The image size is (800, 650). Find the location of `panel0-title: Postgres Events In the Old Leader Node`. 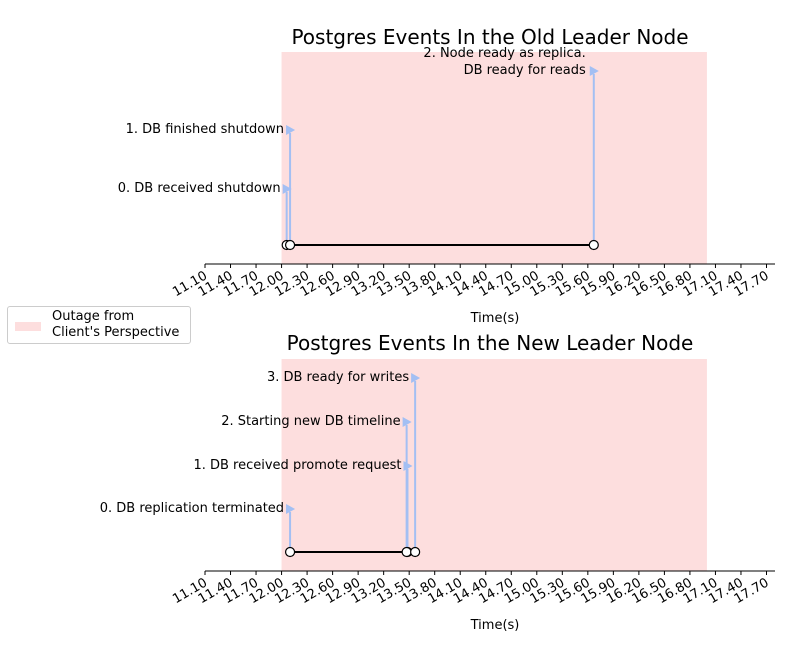

panel0-title: Postgres Events In the Old Leader Node is located at coordinates (489, 37).